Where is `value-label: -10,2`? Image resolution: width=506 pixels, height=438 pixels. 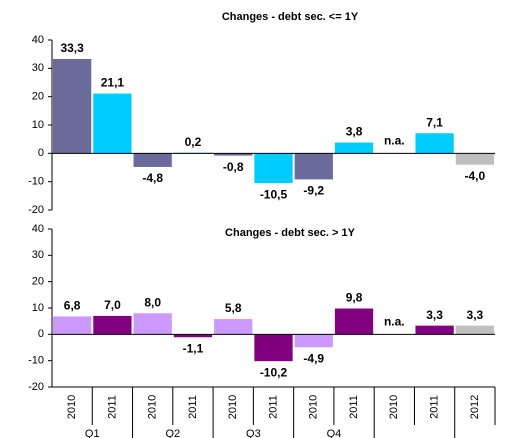 value-label: -10,2 is located at coordinates (274, 372).